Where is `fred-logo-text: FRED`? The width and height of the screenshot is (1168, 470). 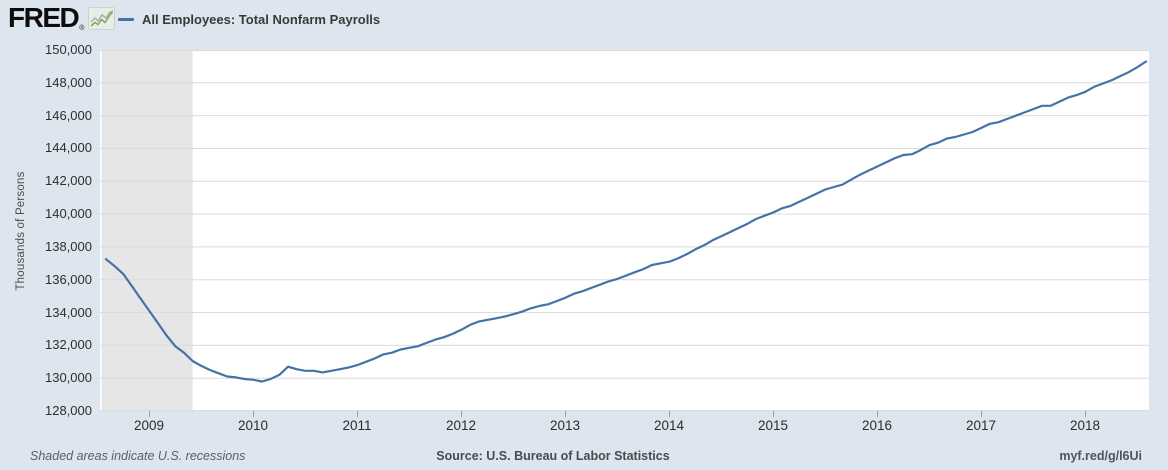 fred-logo-text: FRED is located at coordinates (44, 17).